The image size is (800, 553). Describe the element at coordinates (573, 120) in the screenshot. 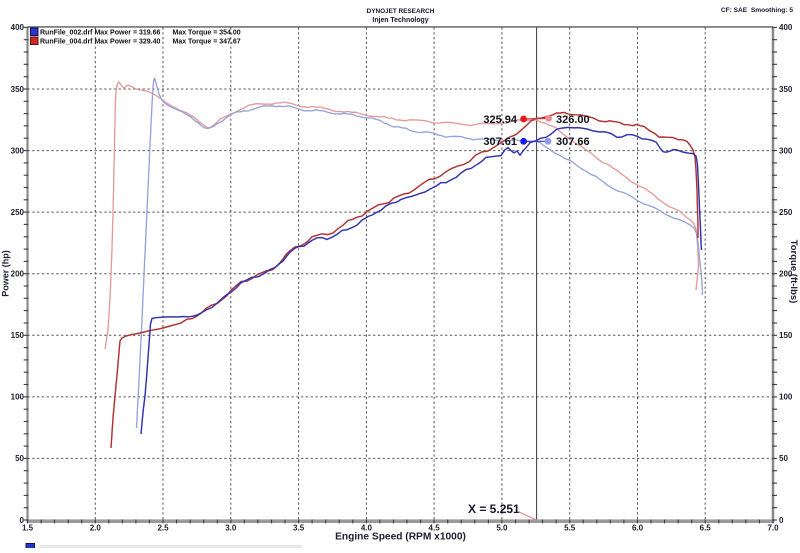

I see `svg-text: 326.00` at that location.